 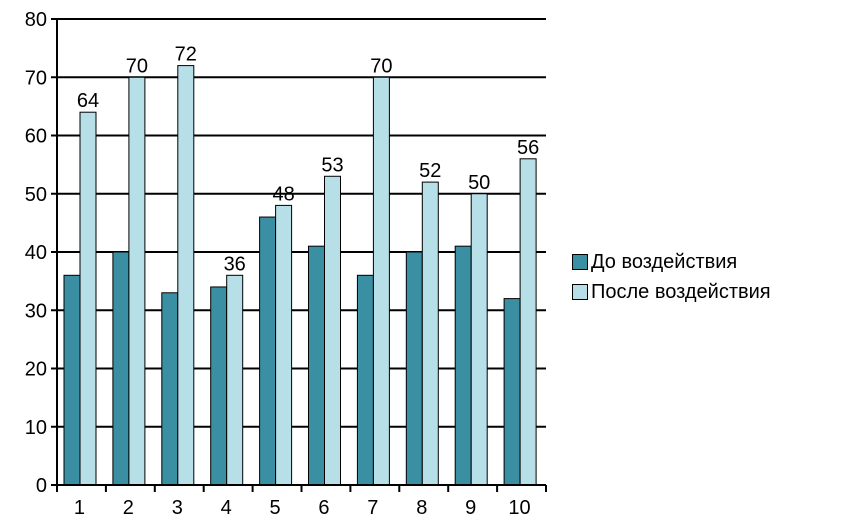 I want to click on data-label: 36, so click(x=235, y=264).